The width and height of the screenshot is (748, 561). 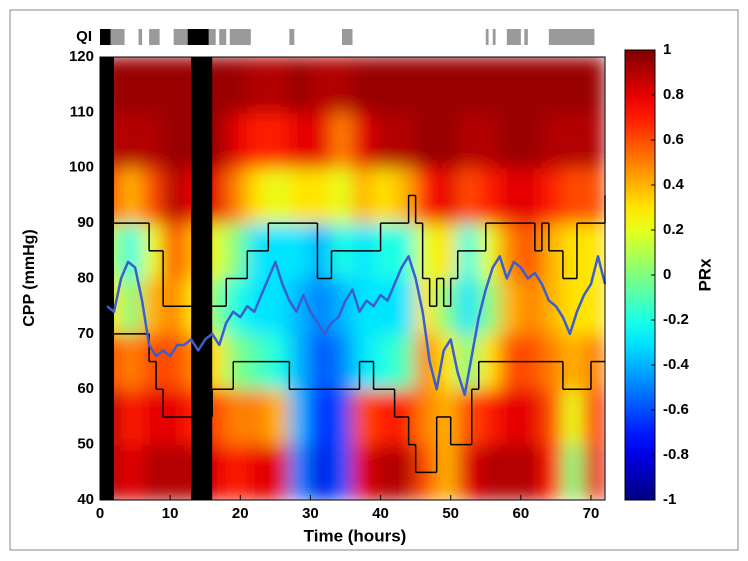 I want to click on y-tick-label: 100, so click(x=81, y=167).